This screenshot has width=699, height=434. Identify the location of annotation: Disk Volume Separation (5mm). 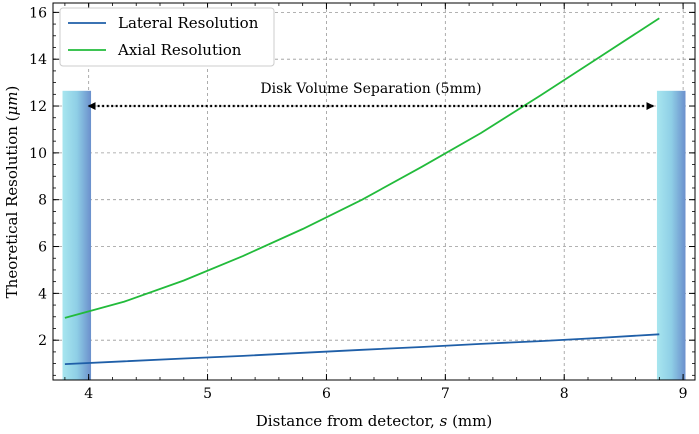
(371, 96).